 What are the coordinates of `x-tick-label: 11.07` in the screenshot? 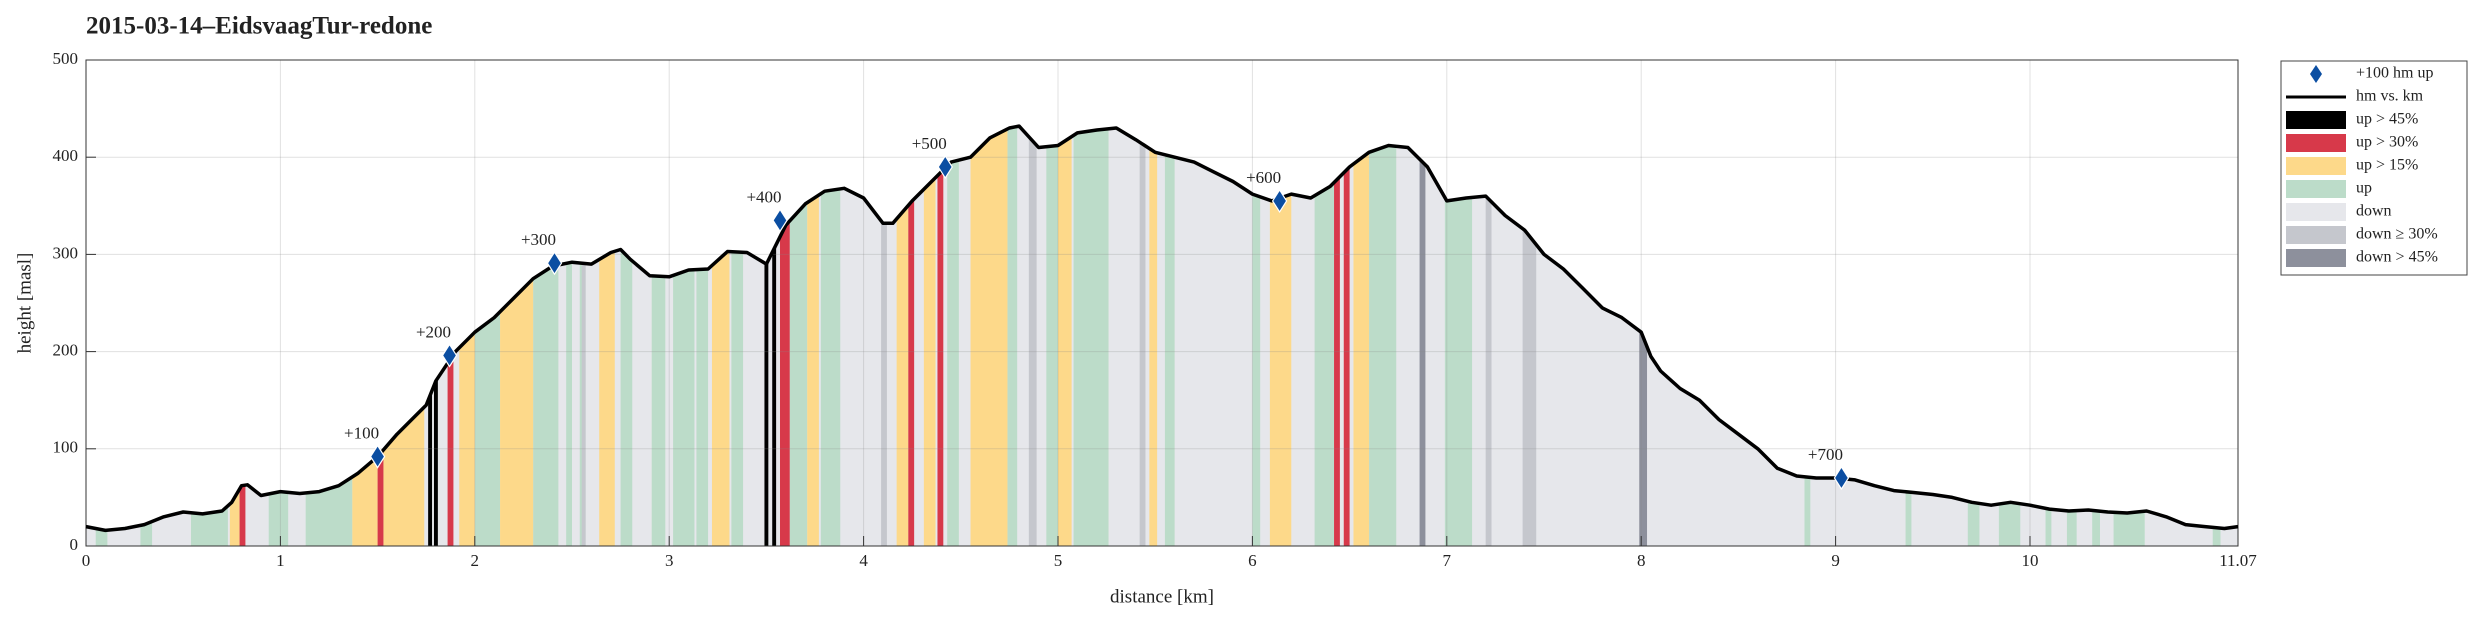 It's located at (2238, 560).